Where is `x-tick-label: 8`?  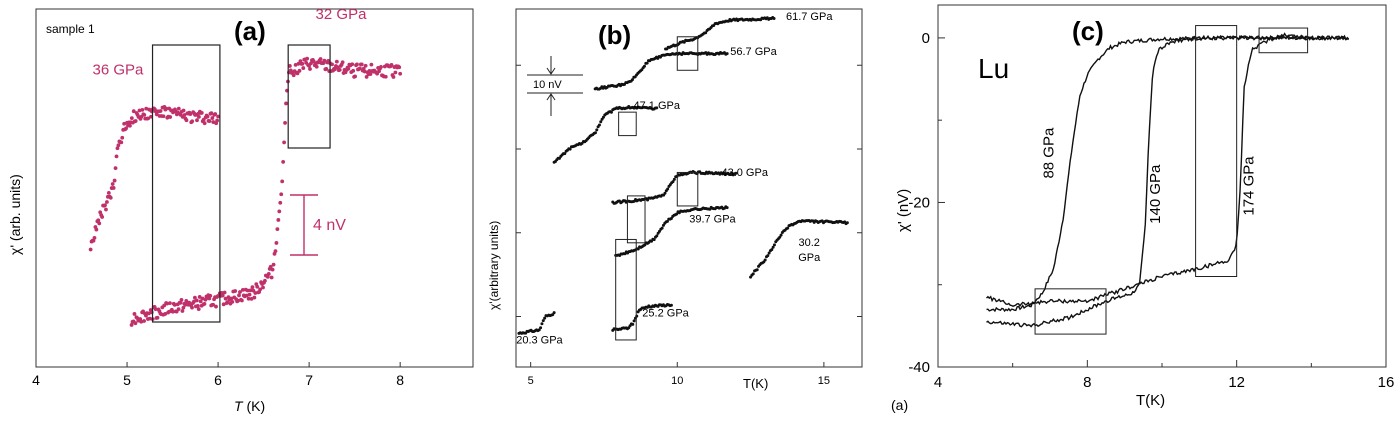 x-tick-label: 8 is located at coordinates (400, 380).